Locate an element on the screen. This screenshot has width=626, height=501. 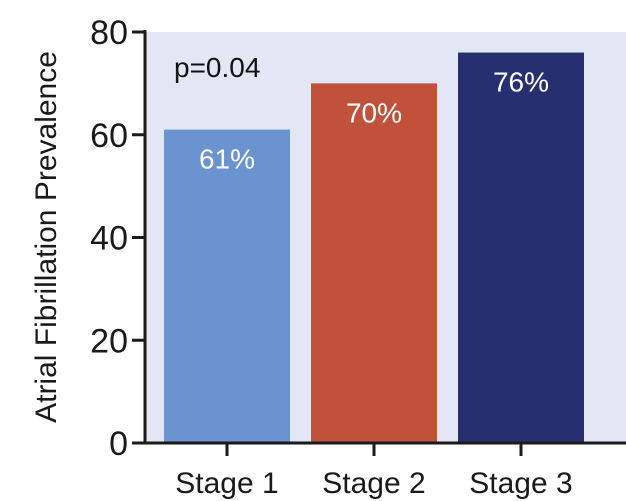
data-label: 76% is located at coordinates (521, 82).